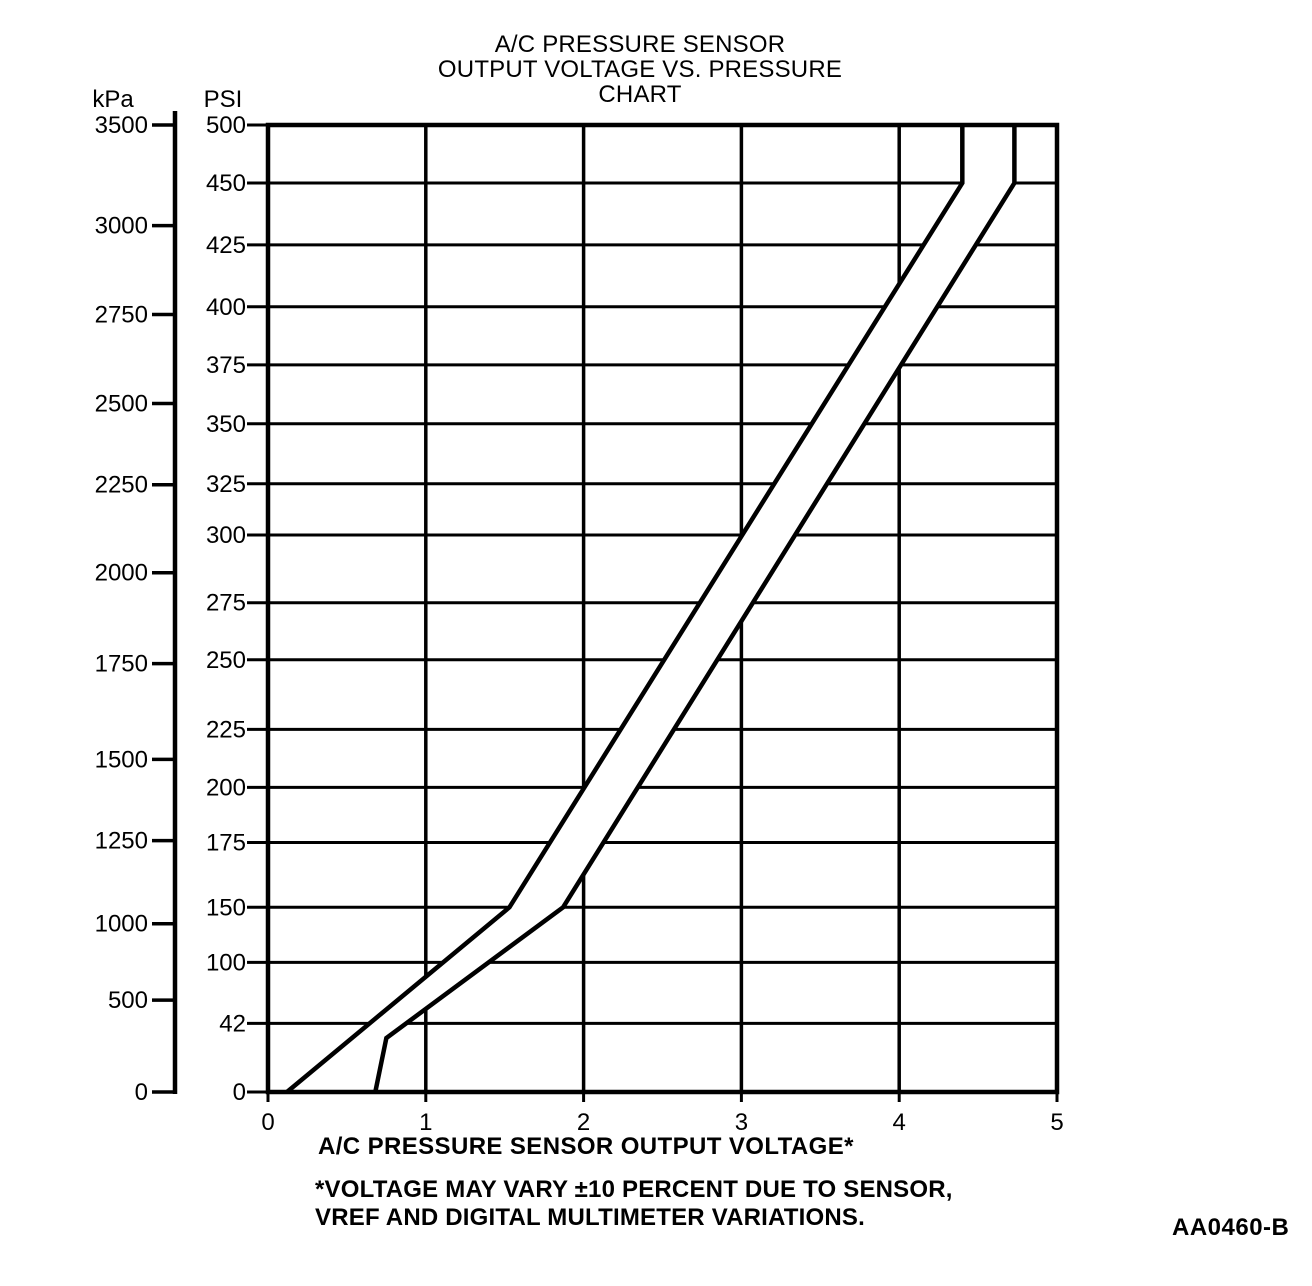 This screenshot has width=1312, height=1286. I want to click on x-axis-title: A/C PRESSURE SENSOR OUTPUT VOLTAGE*, so click(586, 1146).